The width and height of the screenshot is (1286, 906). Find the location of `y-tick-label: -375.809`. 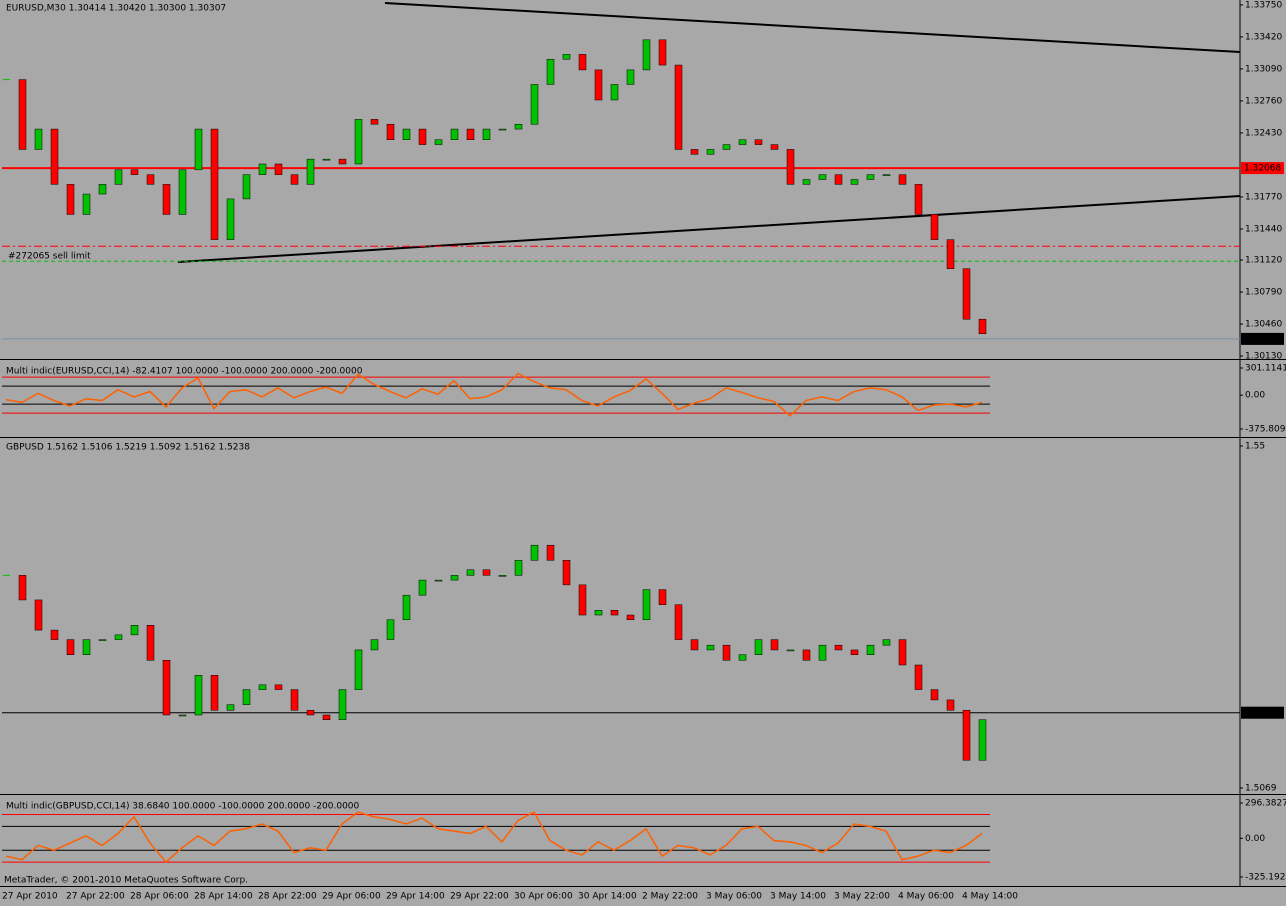

y-tick-label: -375.809 is located at coordinates (1265, 430).